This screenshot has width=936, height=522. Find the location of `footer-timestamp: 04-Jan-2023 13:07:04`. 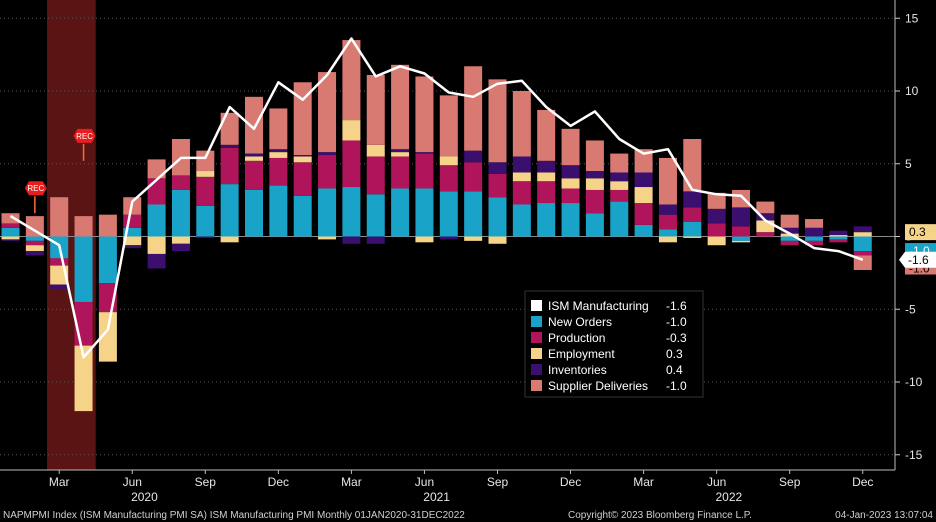

footer-timestamp: 04-Jan-2023 13:07:04 is located at coordinates (884, 515).